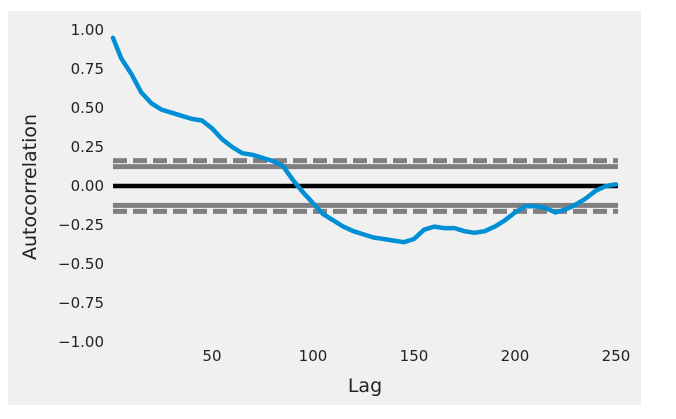 Image resolution: width=676 pixels, height=419 pixels. Describe the element at coordinates (87, 108) in the screenshot. I see `y-tick-label: 0.50` at that location.